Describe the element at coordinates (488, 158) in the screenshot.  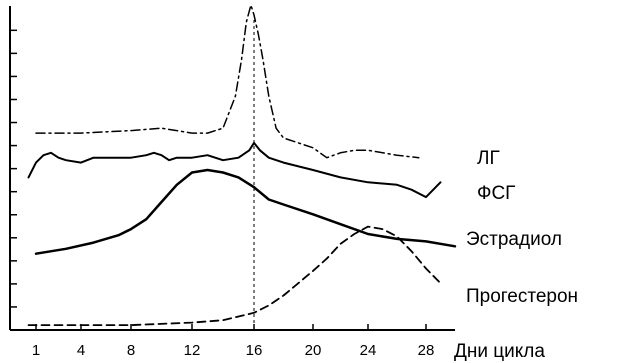
I see `series-label-0: ЛГ` at that location.